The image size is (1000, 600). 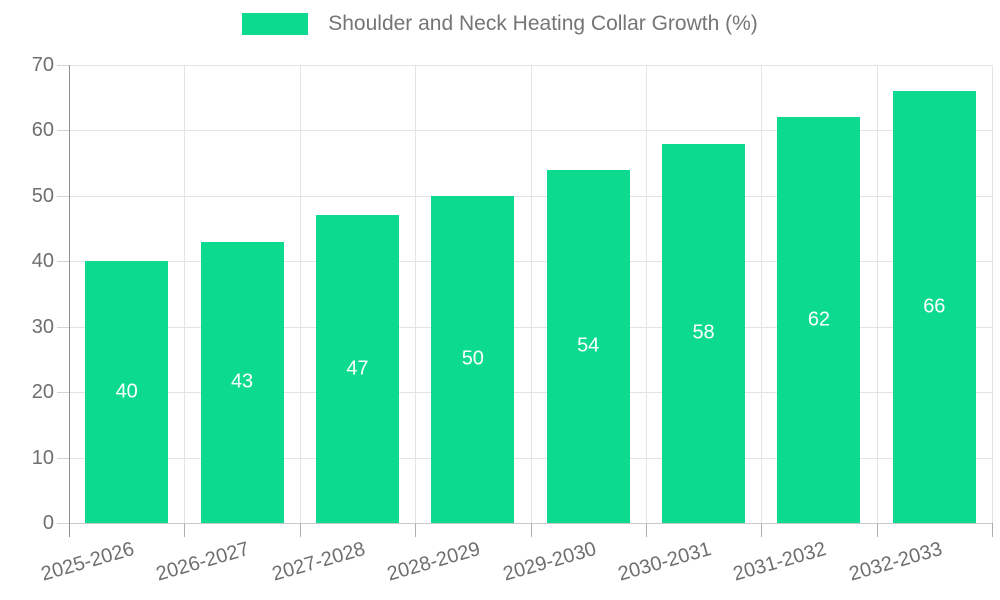 What do you see at coordinates (69, 301) in the screenshot?
I see `y-axis-line` at bounding box center [69, 301].